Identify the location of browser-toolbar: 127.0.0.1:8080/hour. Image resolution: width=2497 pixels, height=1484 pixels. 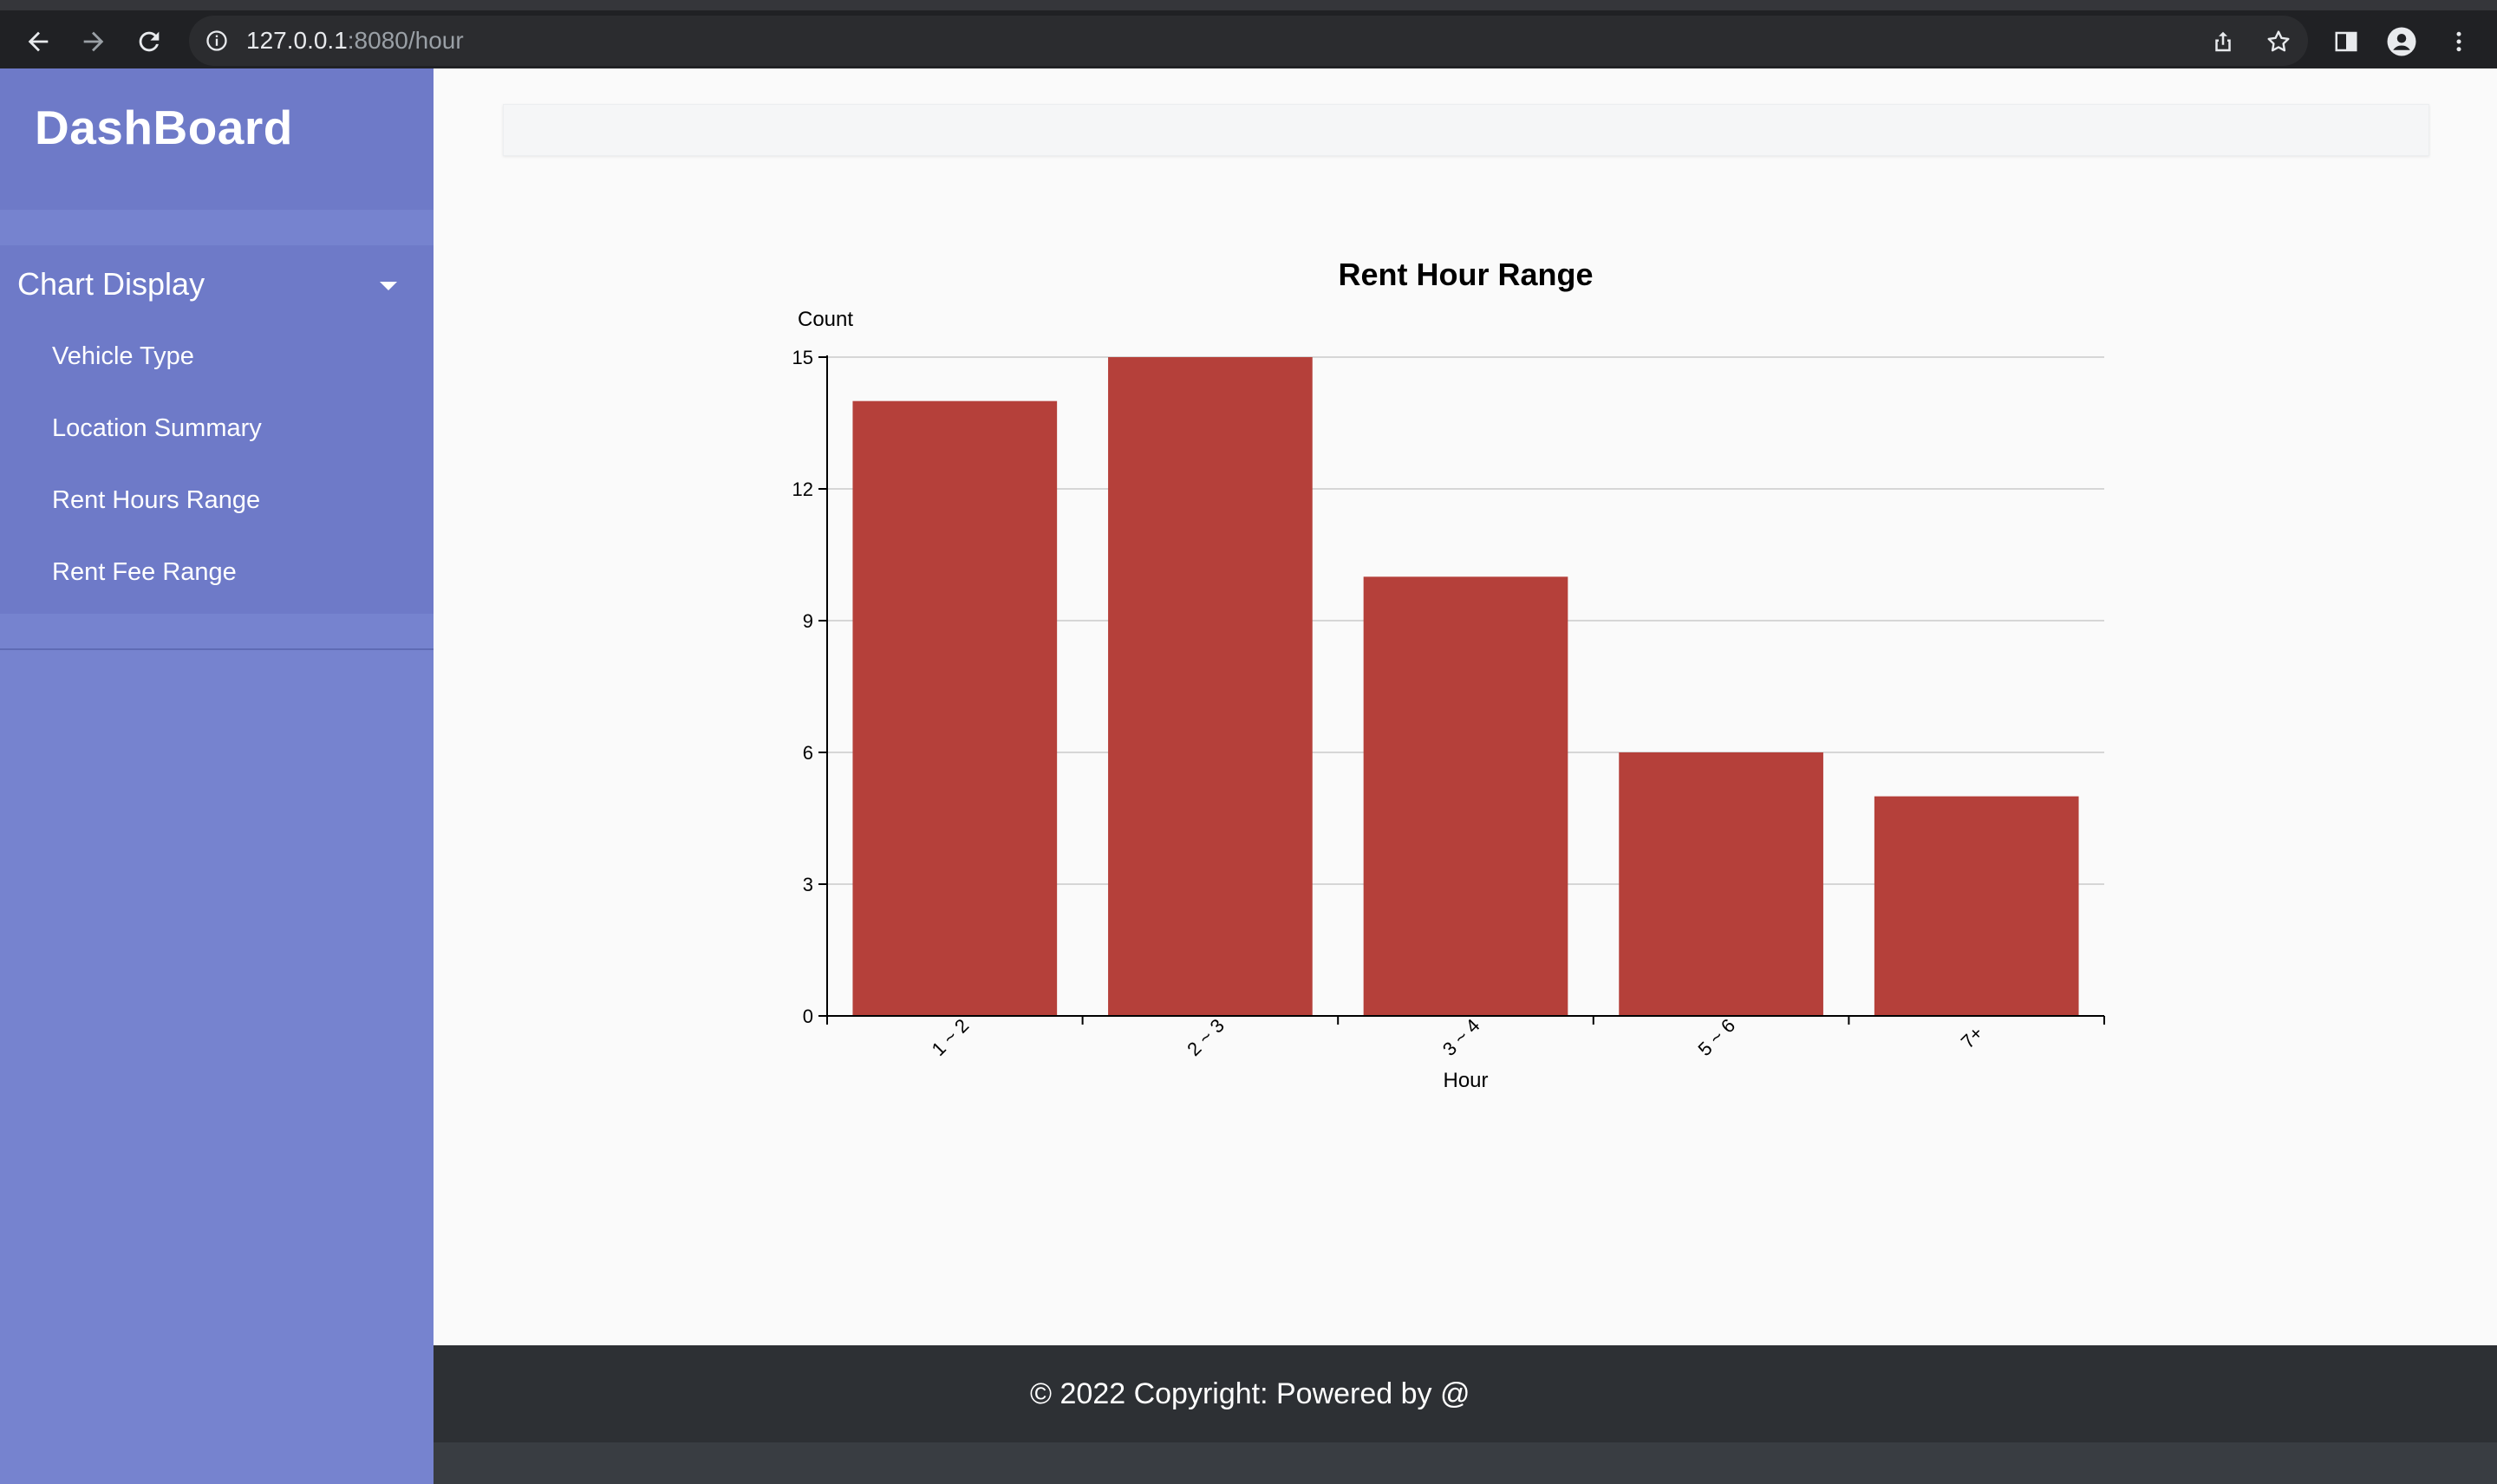
(1248, 34).